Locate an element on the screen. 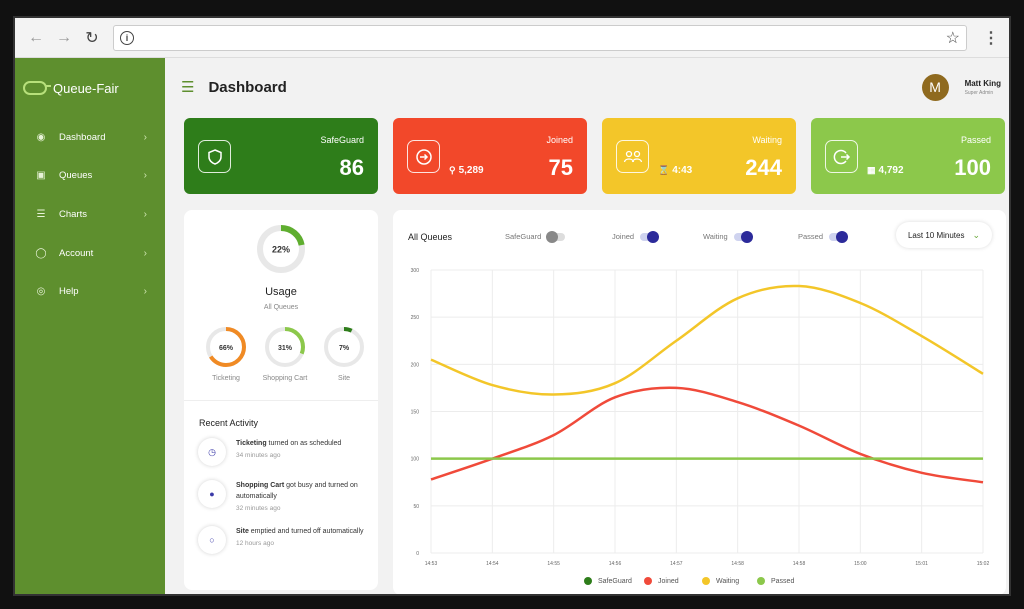  y-tick-label: 300 is located at coordinates (415, 271).